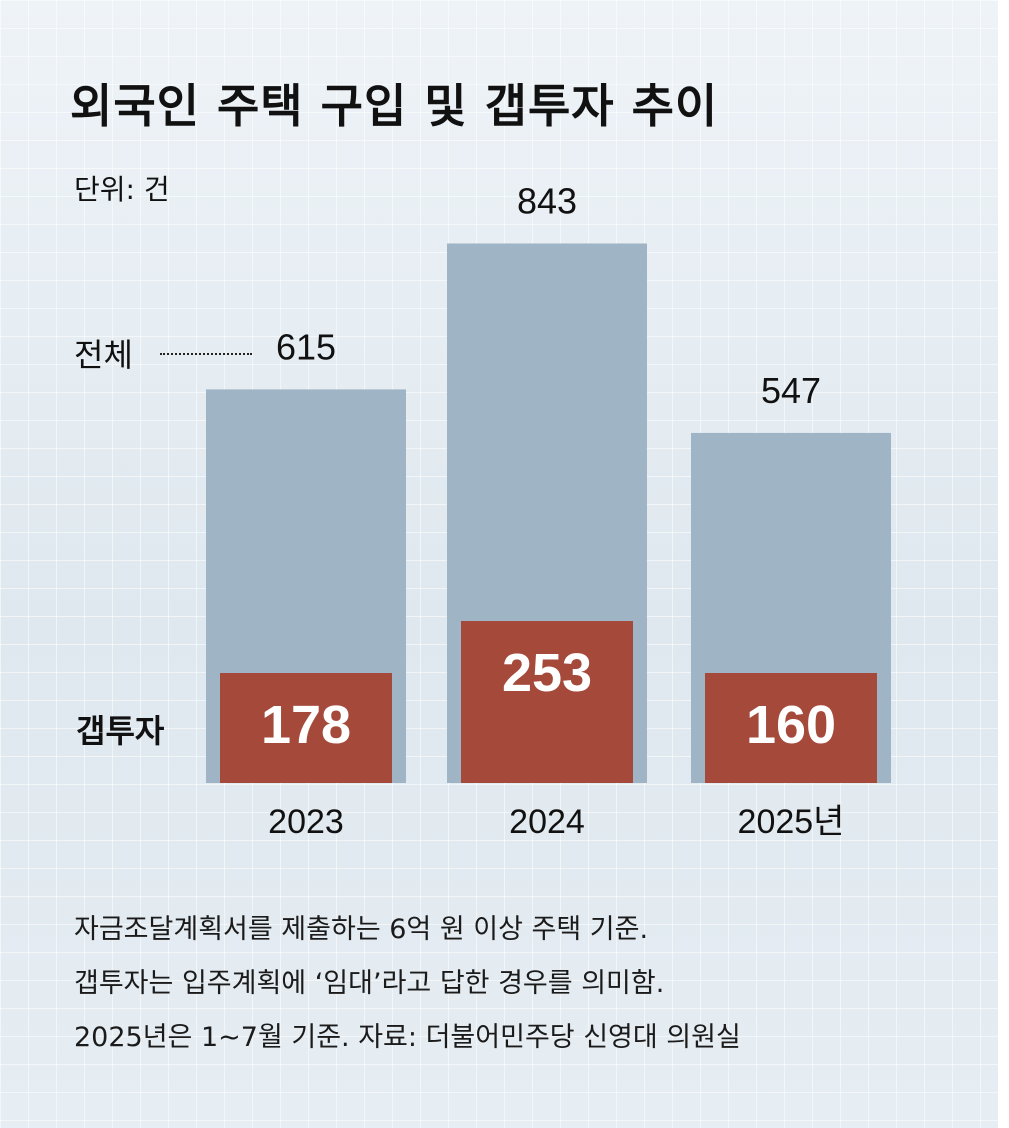  Describe the element at coordinates (206, 354) in the screenshot. I see `leader-dotted-line` at that location.